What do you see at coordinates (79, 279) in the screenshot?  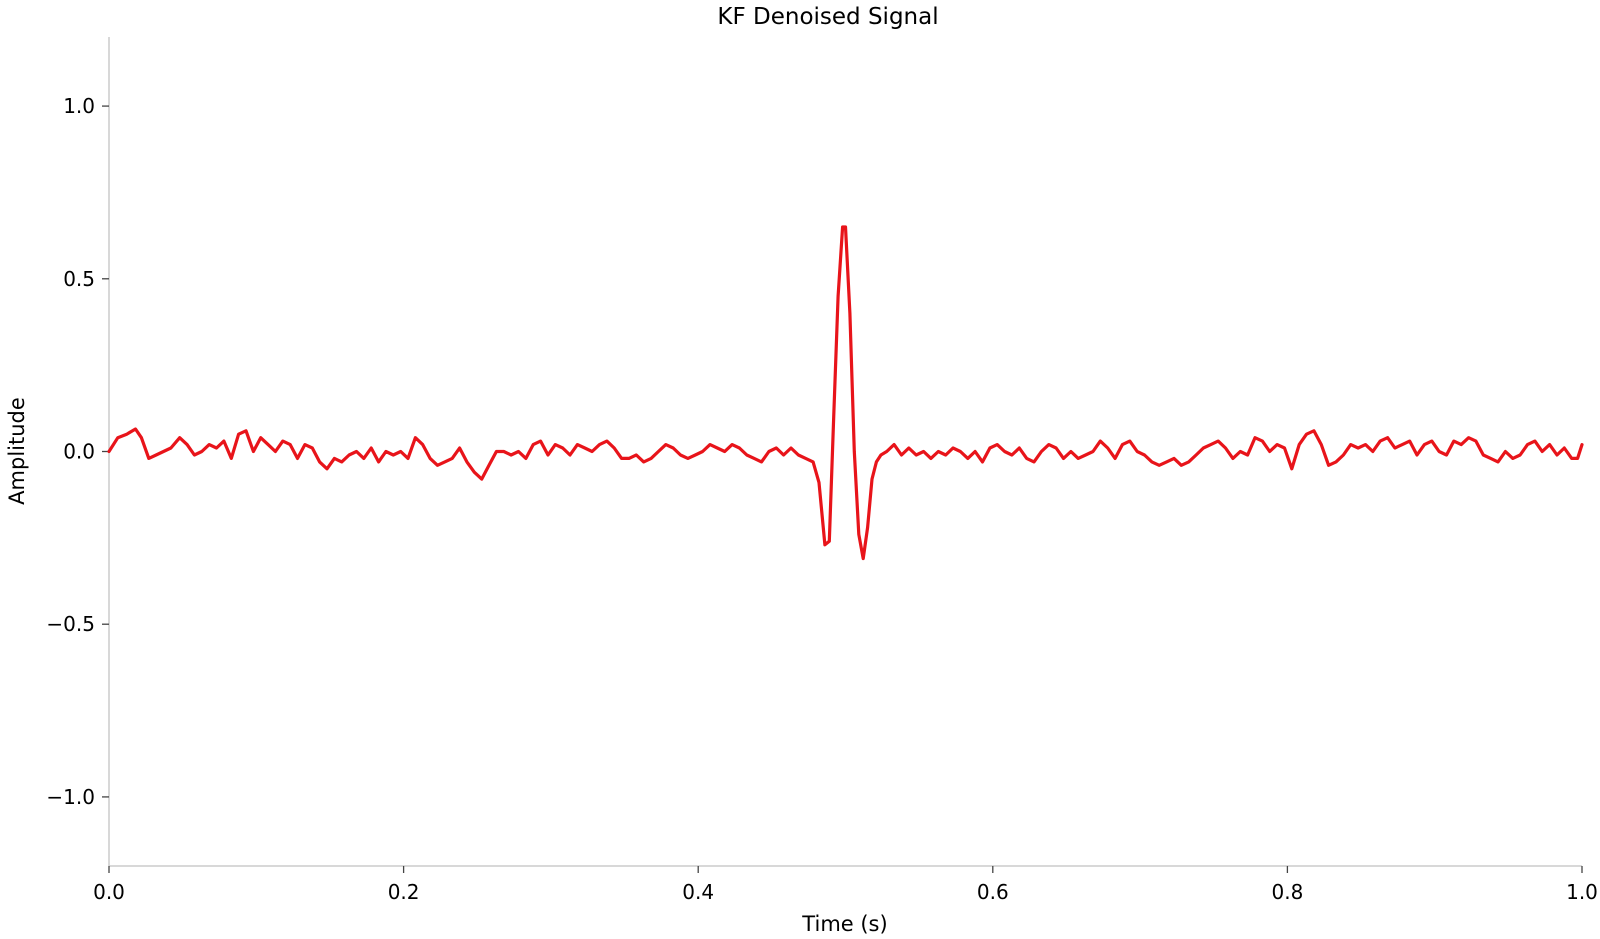 I see `y-tick-label: 0.5` at bounding box center [79, 279].